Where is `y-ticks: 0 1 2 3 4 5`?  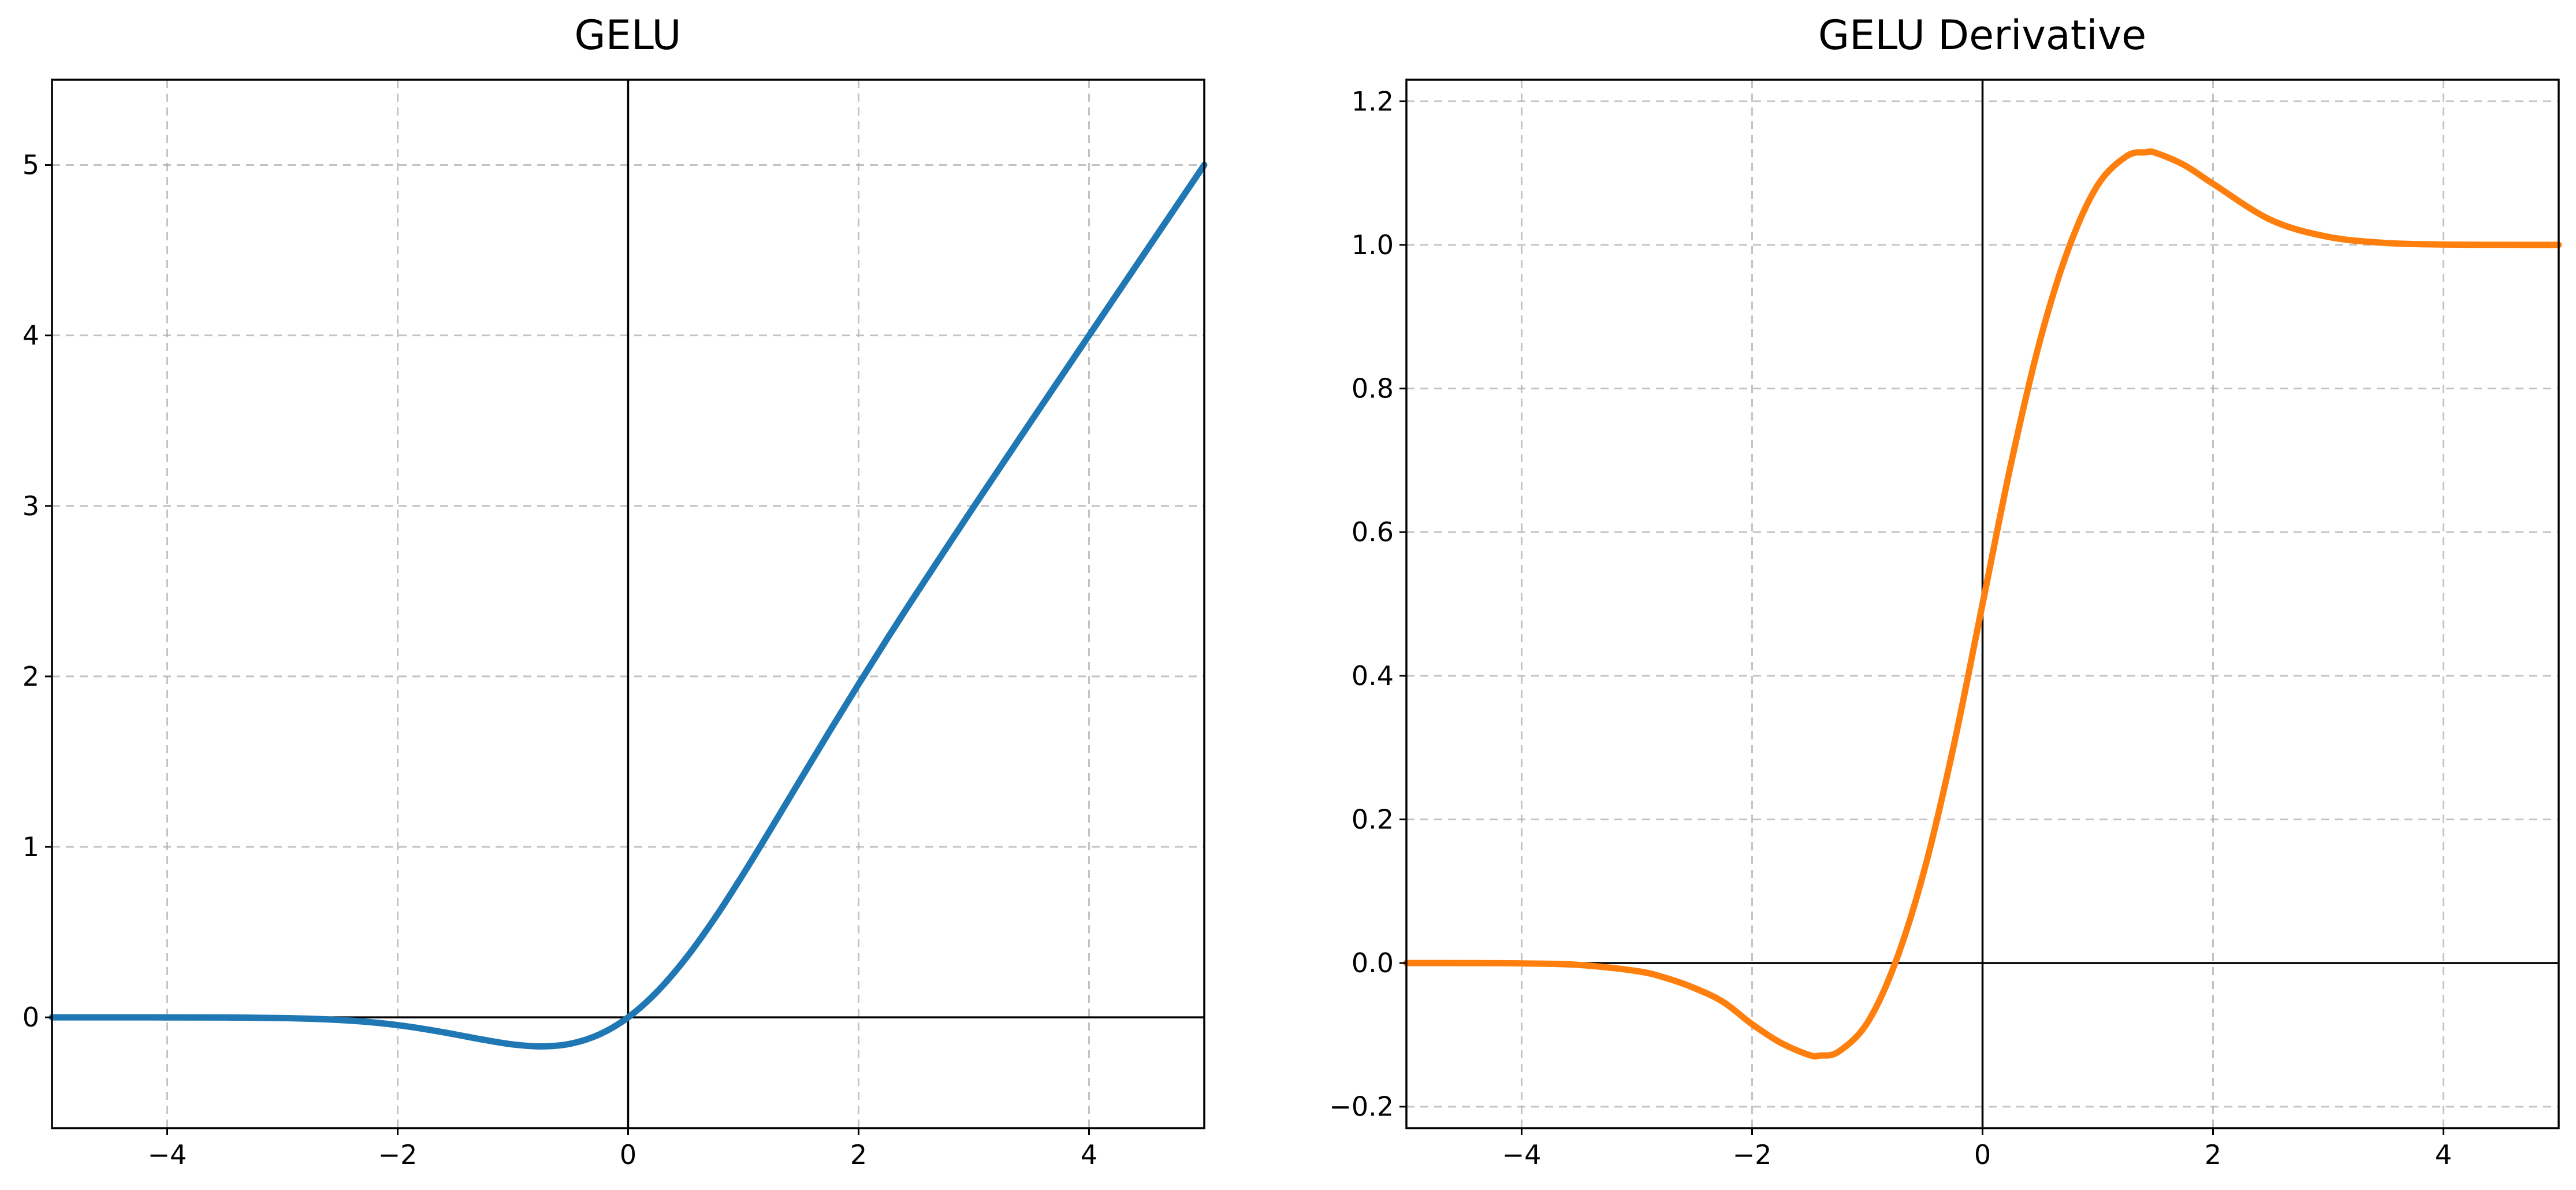
y-ticks: 0 1 2 3 4 5 is located at coordinates (37, 591).